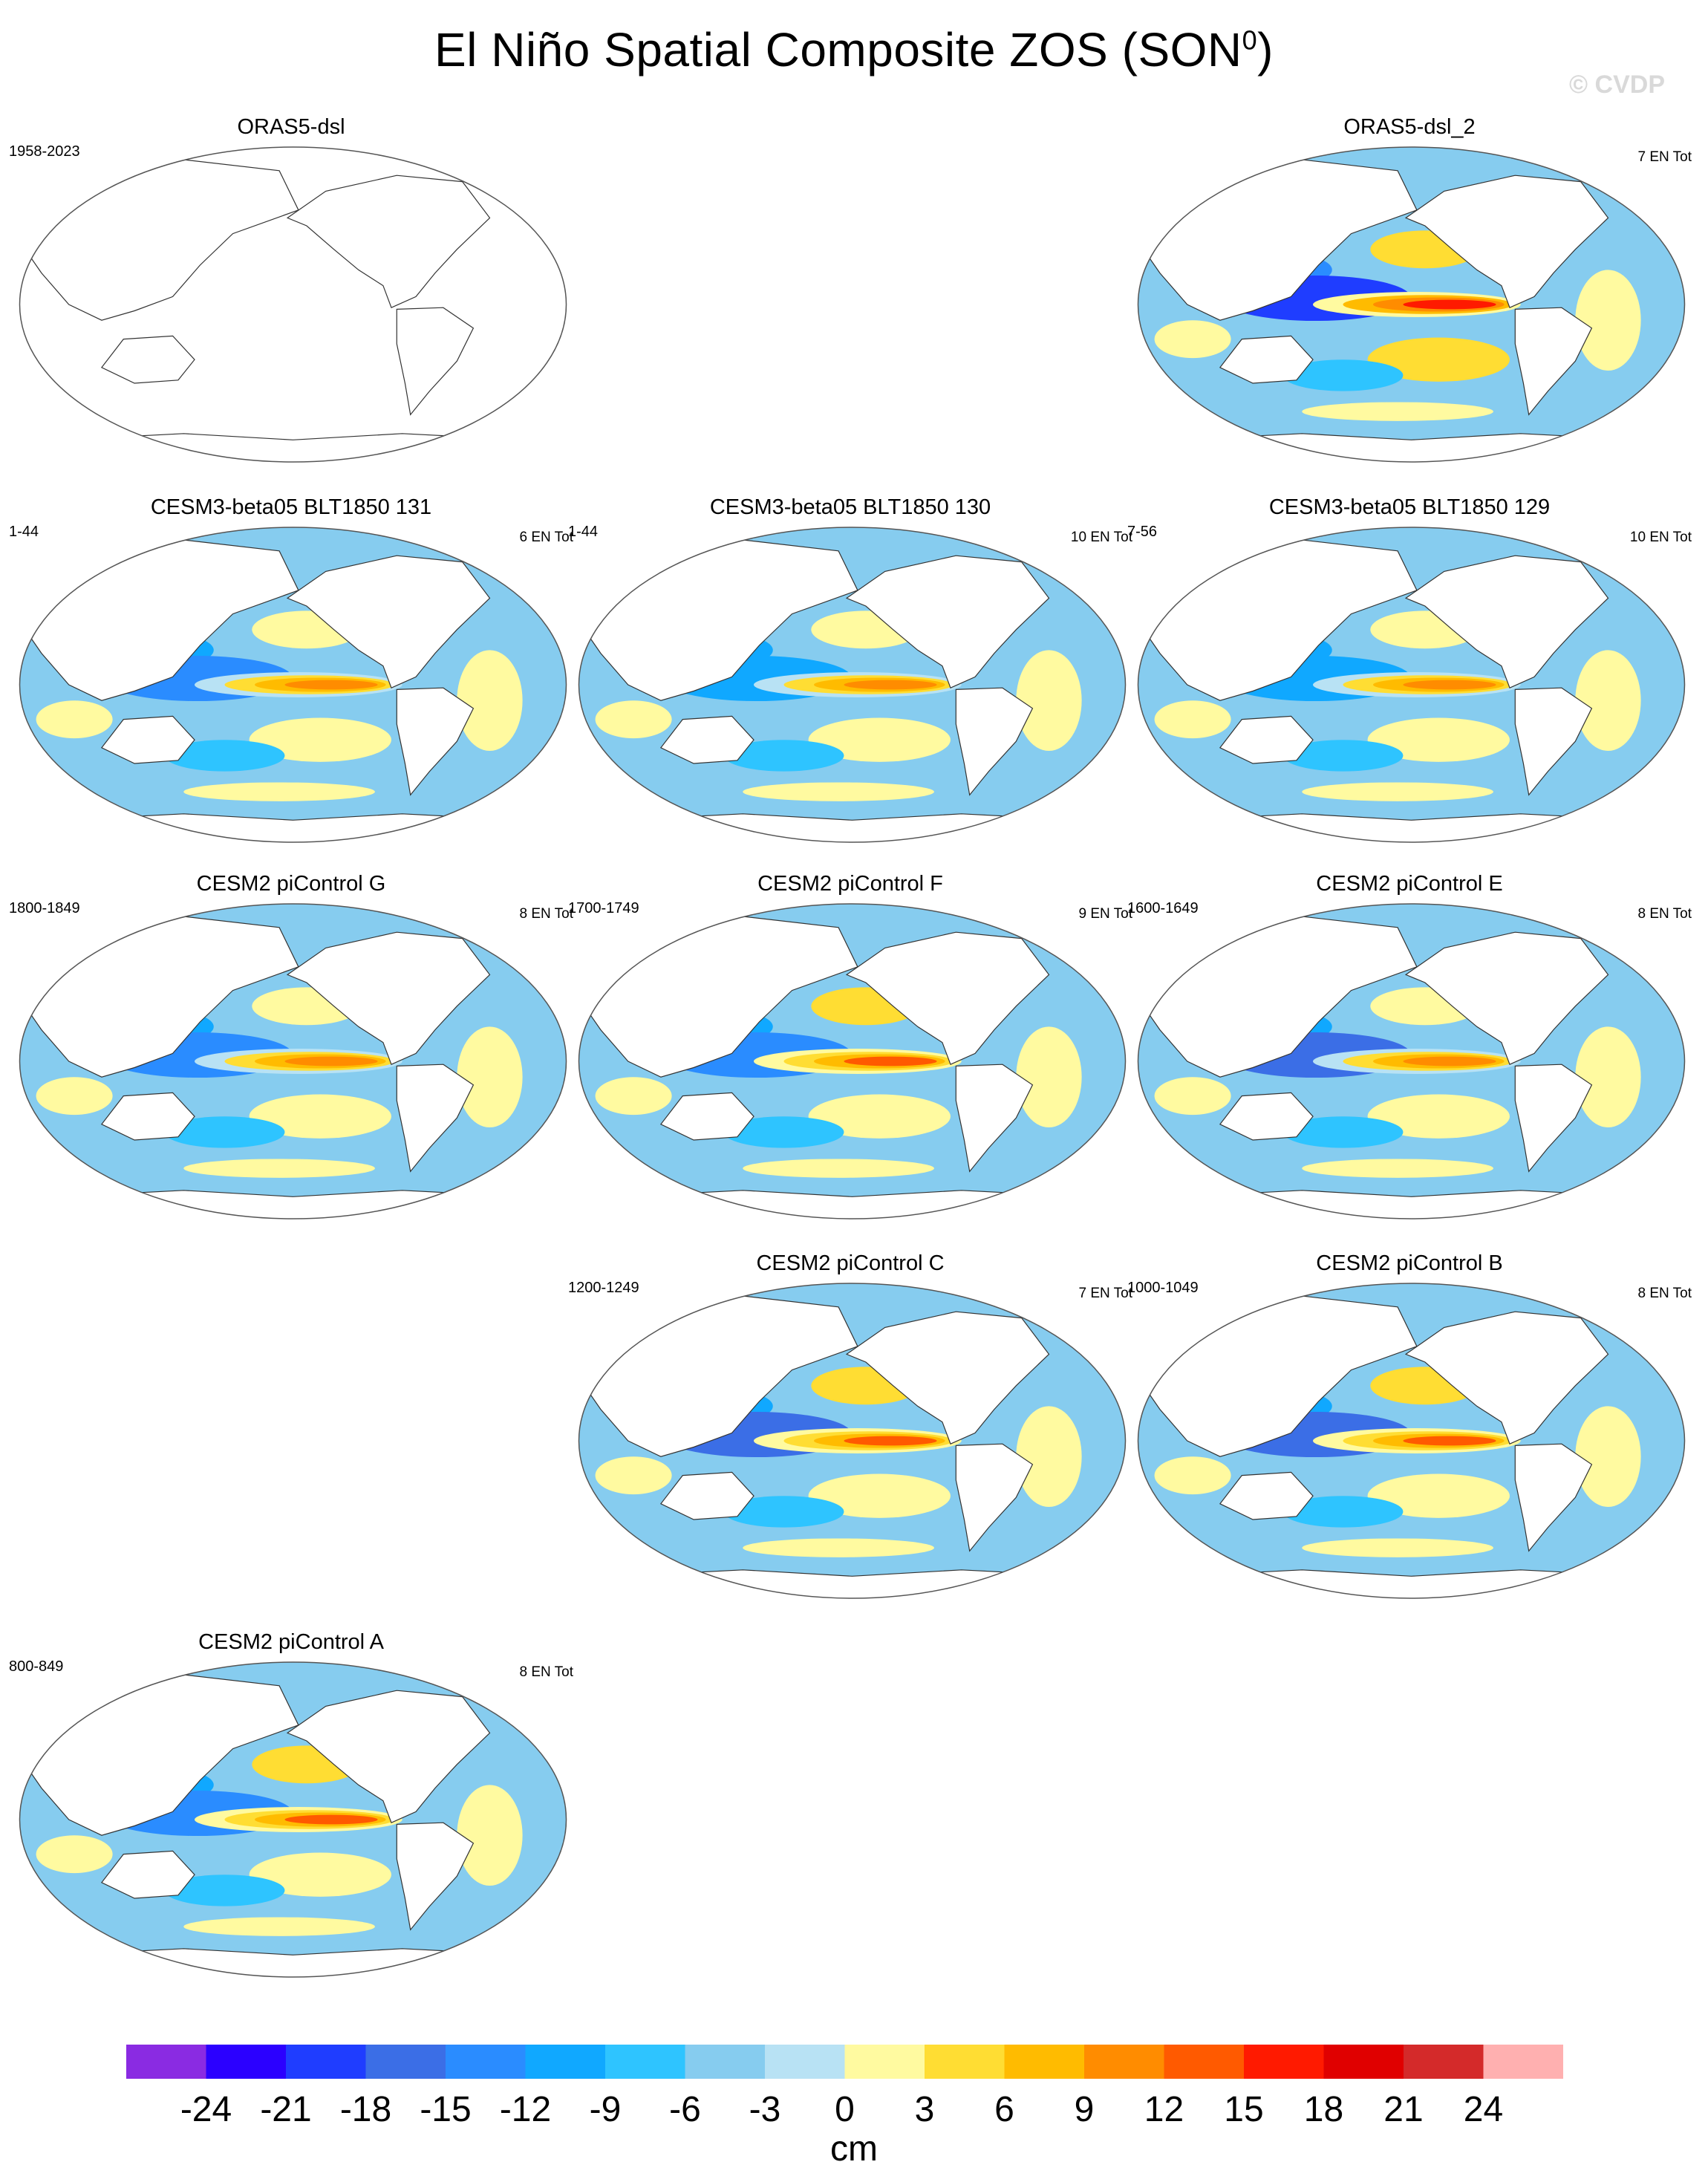  Describe the element at coordinates (1409, 884) in the screenshot. I see `panel-title: CESM2 piControl E` at that location.